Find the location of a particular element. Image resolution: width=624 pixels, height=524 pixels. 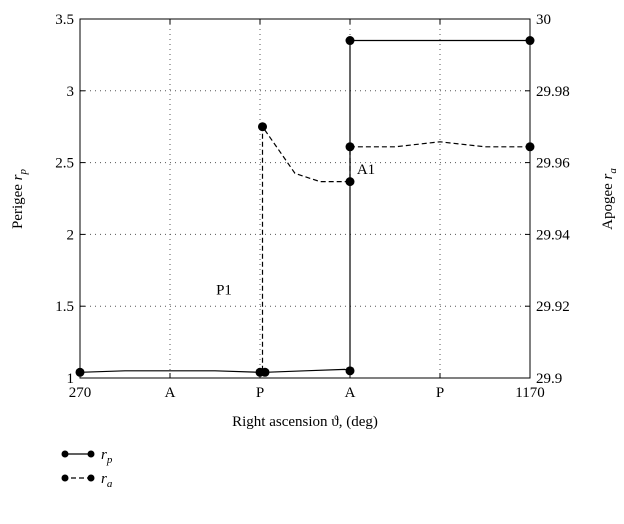

x-tick-label: 1170 is located at coordinates (529, 393).